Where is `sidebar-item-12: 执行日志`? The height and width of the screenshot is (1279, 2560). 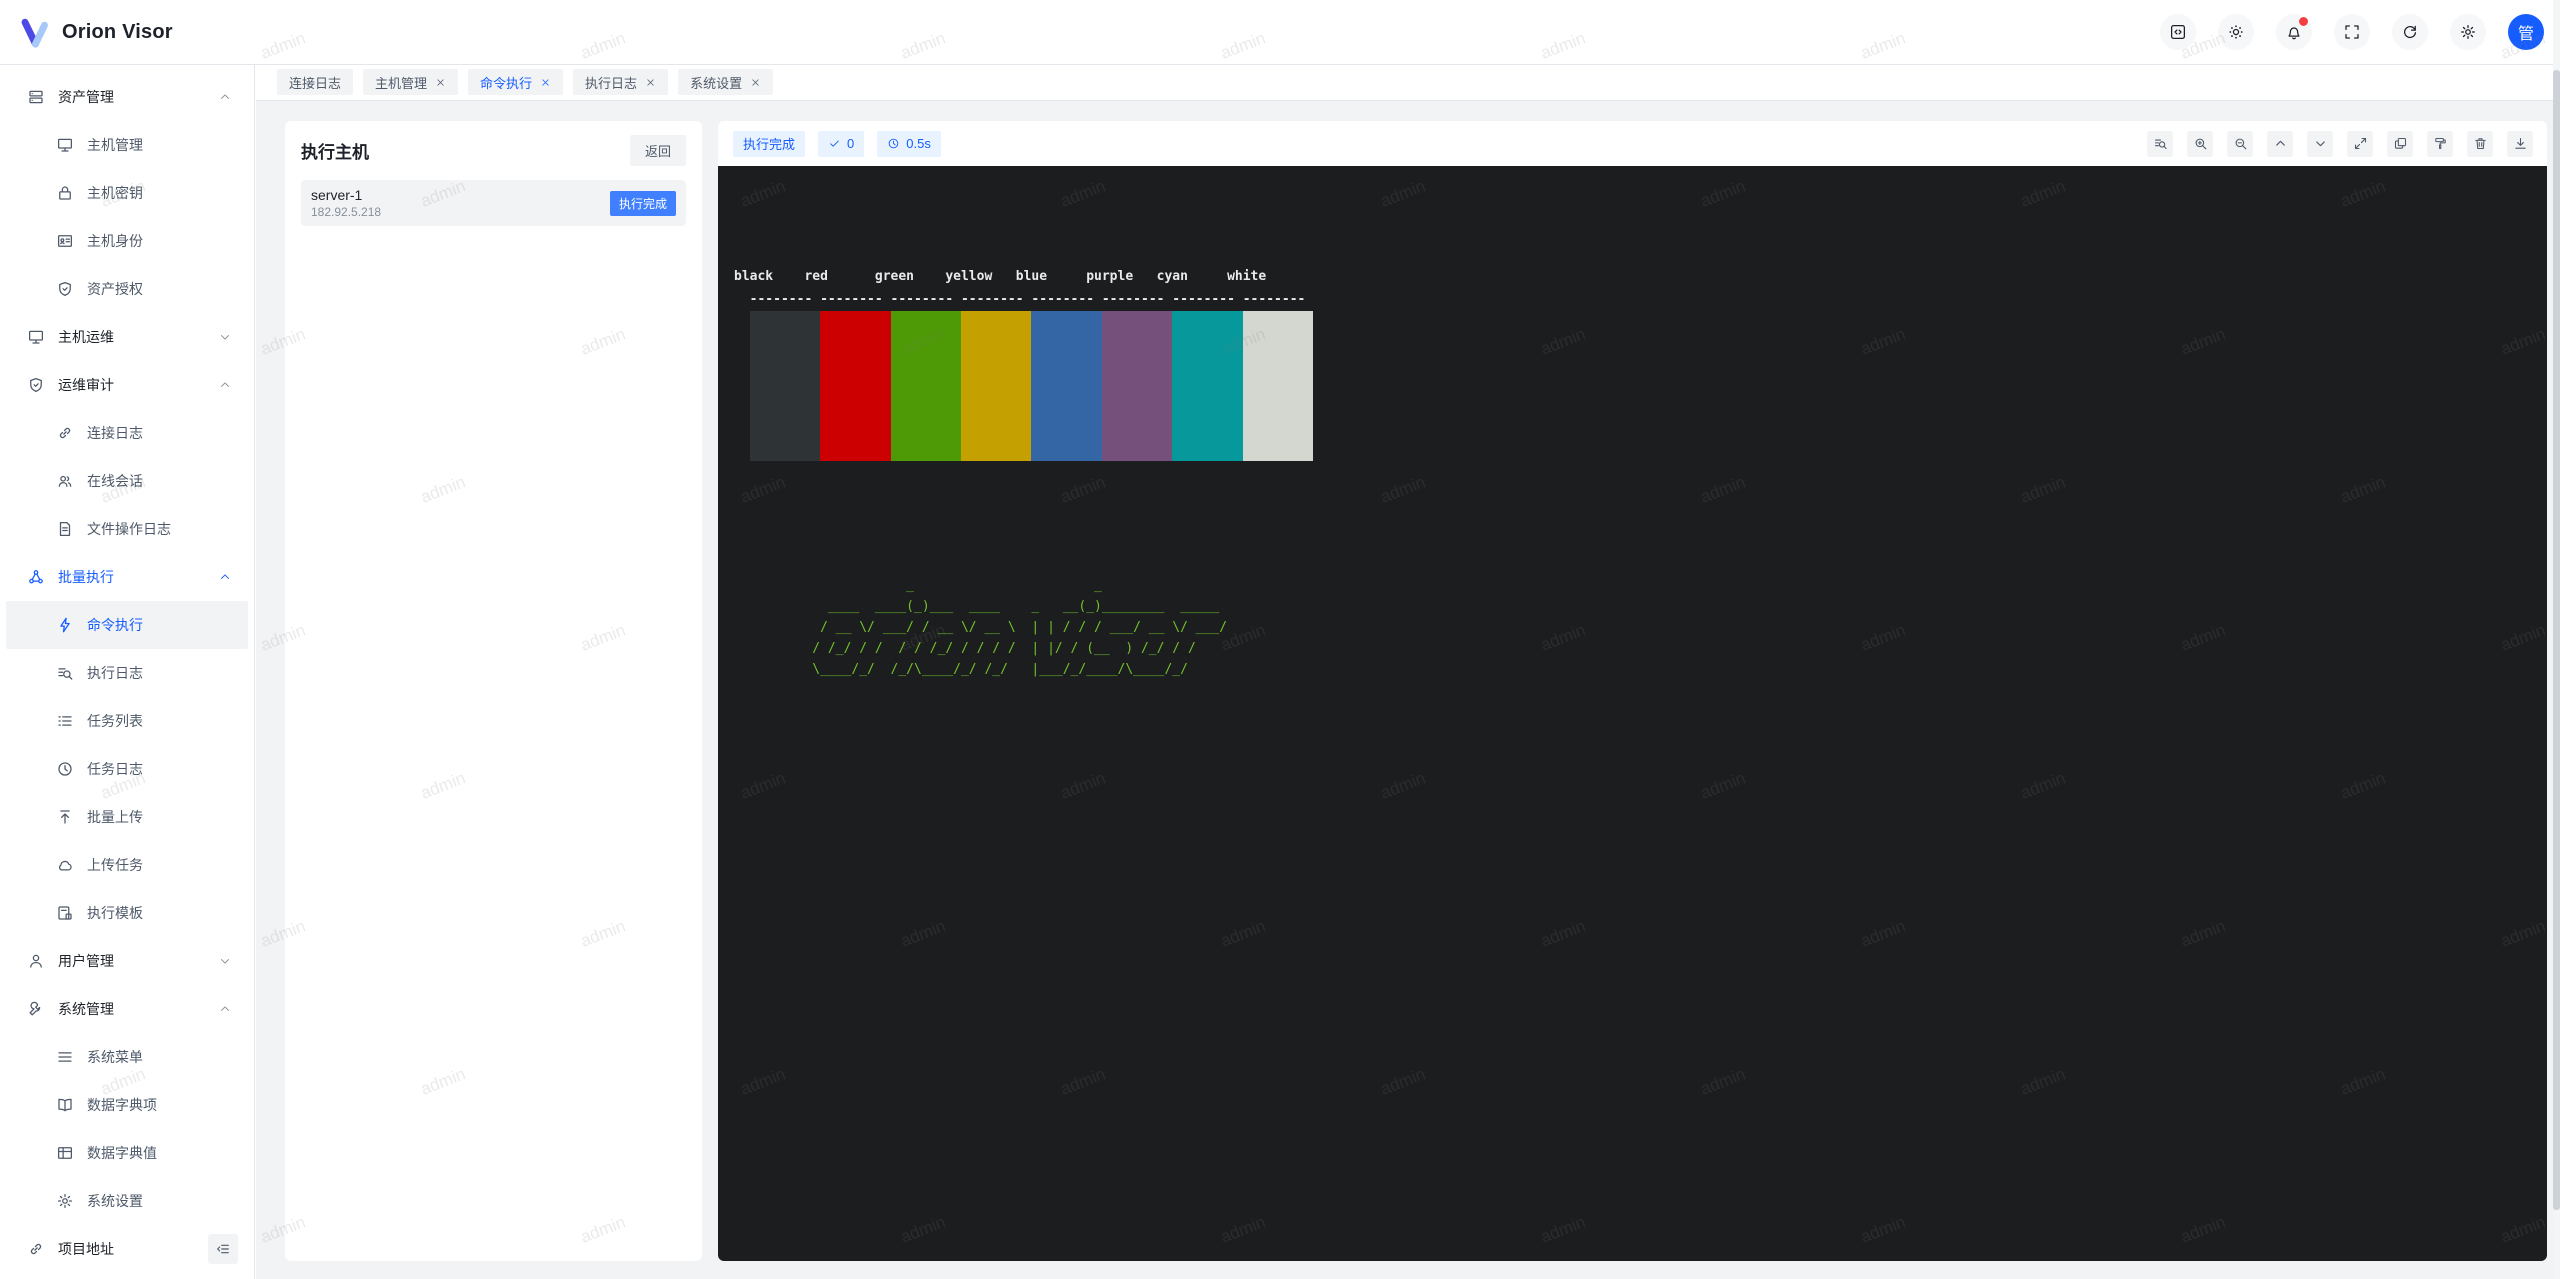 sidebar-item-12: 执行日志 is located at coordinates (127, 673).